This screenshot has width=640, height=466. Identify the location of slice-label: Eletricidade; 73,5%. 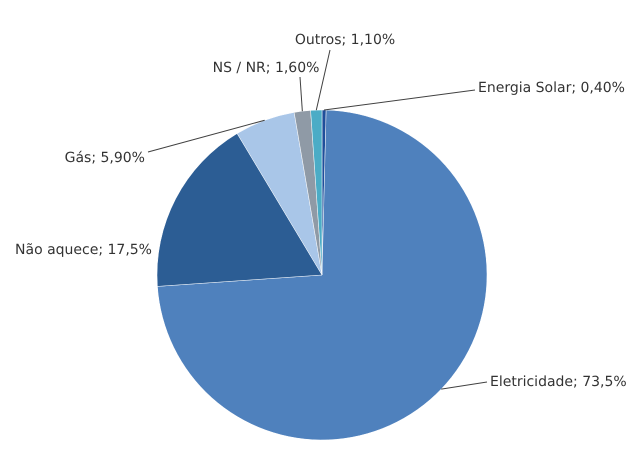
(558, 382).